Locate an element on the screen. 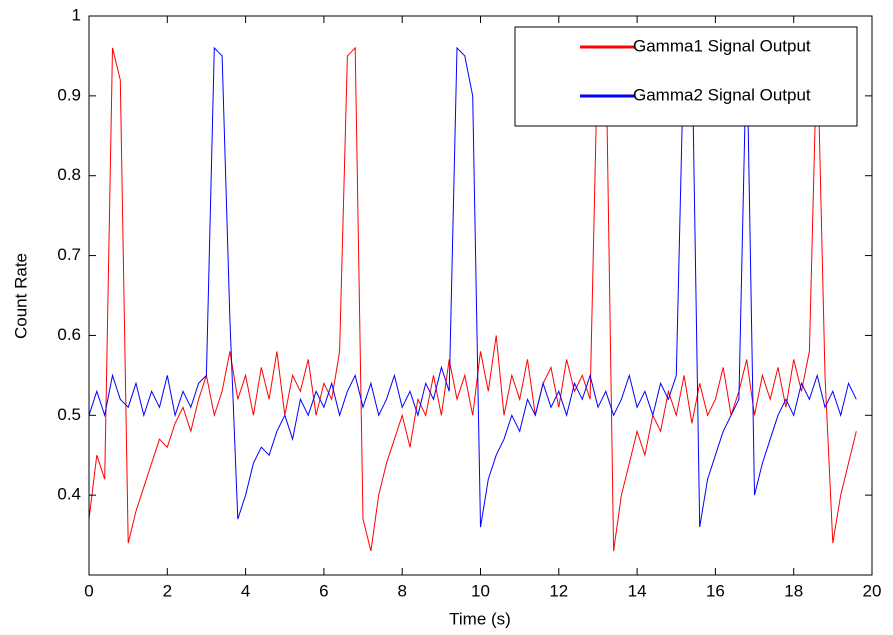 The height and width of the screenshot is (635, 893). x-tick-label: 12 is located at coordinates (558, 590).